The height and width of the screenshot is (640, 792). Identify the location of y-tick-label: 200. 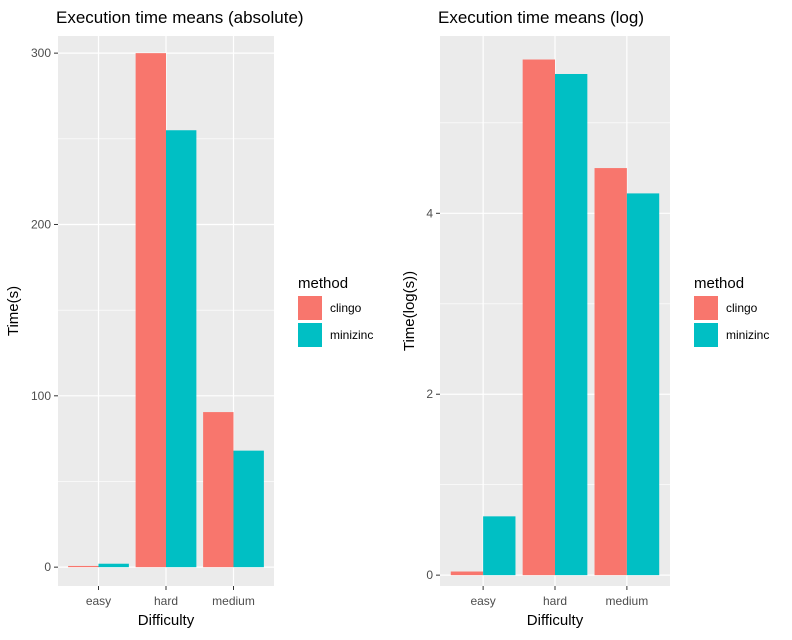
(41, 224).